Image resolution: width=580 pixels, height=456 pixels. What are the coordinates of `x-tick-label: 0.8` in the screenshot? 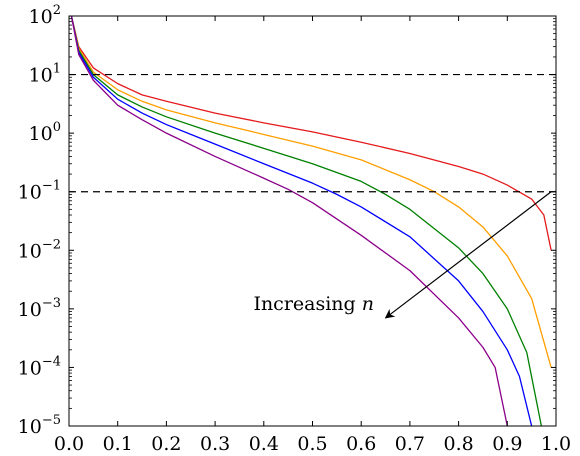 It's located at (458, 444).